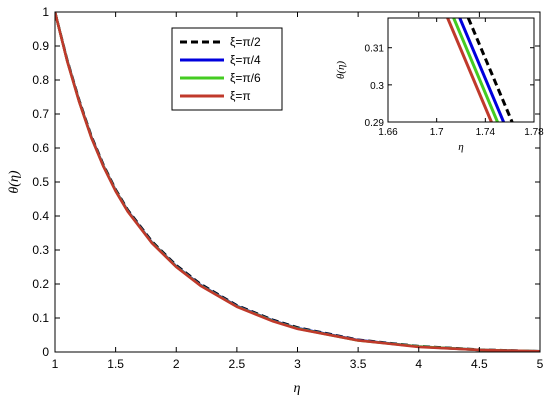 The image size is (550, 401). What do you see at coordinates (40, 114) in the screenshot?
I see `main-y-tick-label: 0.7` at bounding box center [40, 114].